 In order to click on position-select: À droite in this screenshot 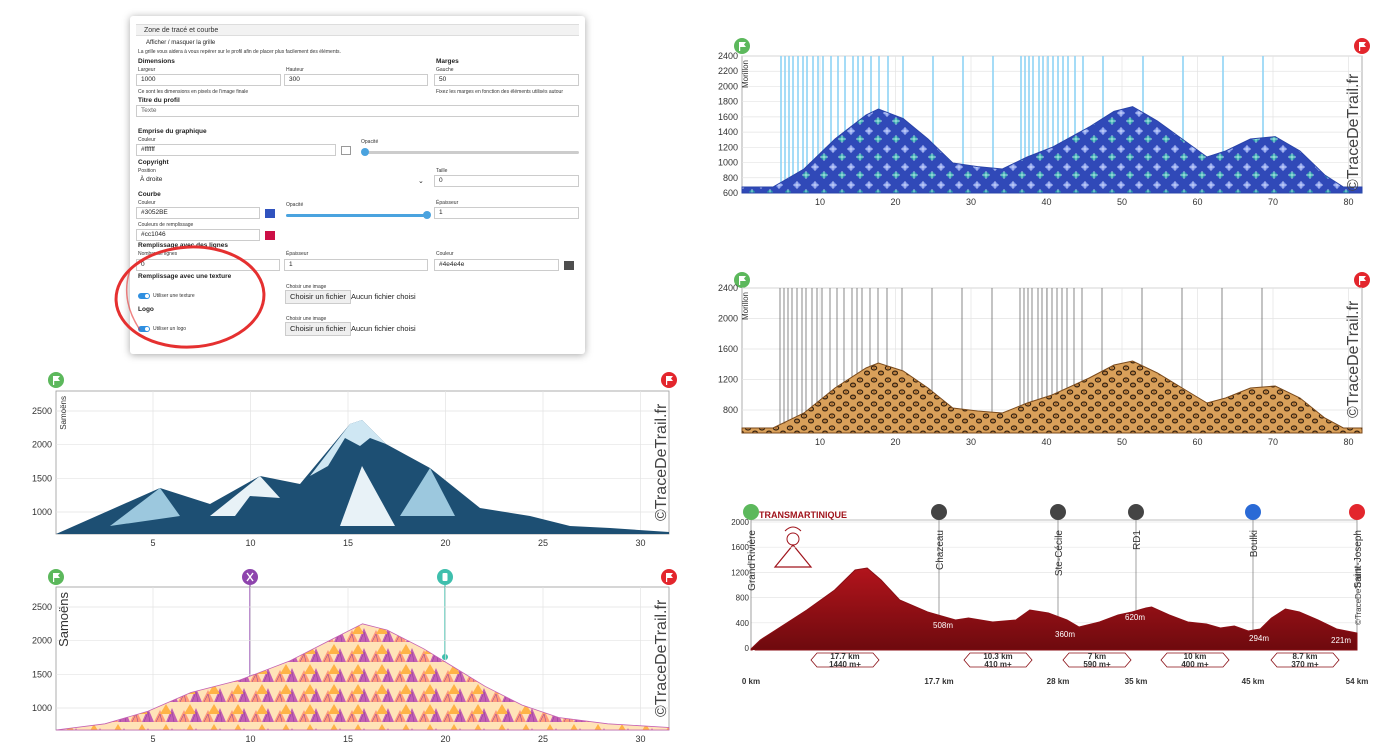, I will do `click(282, 181)`.